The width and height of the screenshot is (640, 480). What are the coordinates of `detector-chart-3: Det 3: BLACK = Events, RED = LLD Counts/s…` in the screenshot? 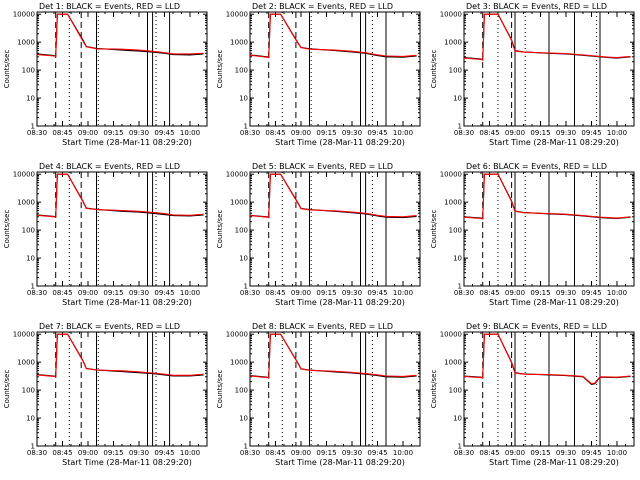 It's located at (532, 74).